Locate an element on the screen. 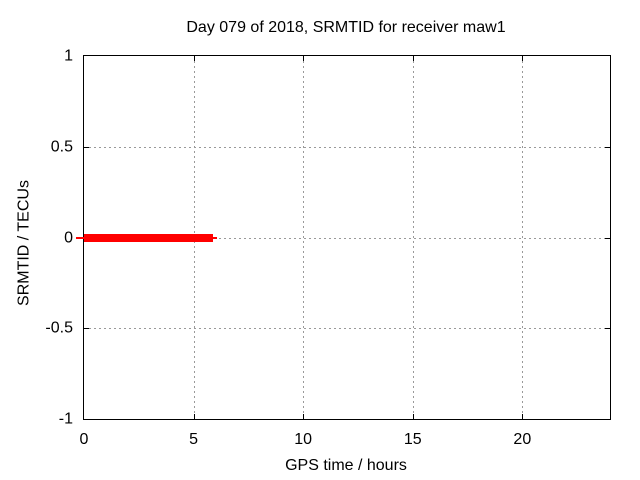  x-tick-label: 10 is located at coordinates (303, 439).